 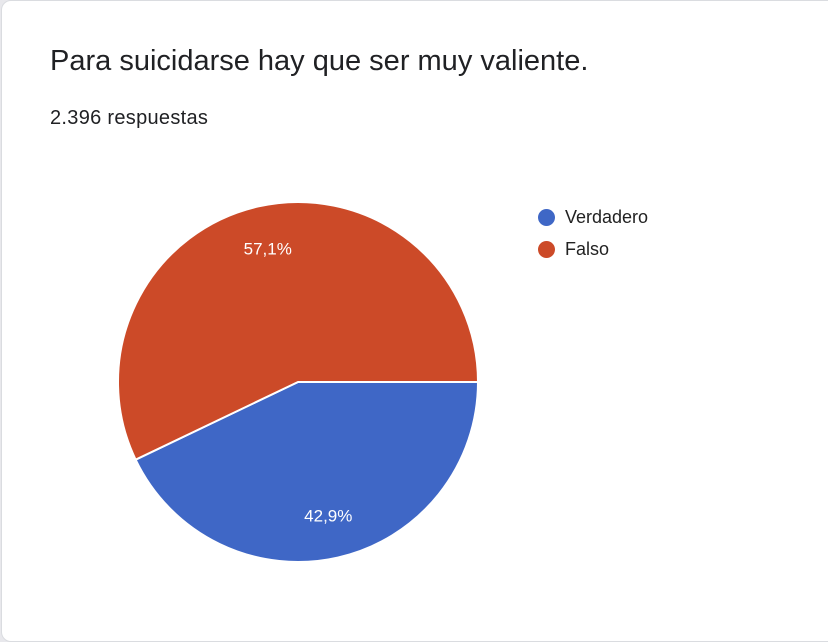 What do you see at coordinates (129, 118) in the screenshot?
I see `response-count: 2.396 respuestas` at bounding box center [129, 118].